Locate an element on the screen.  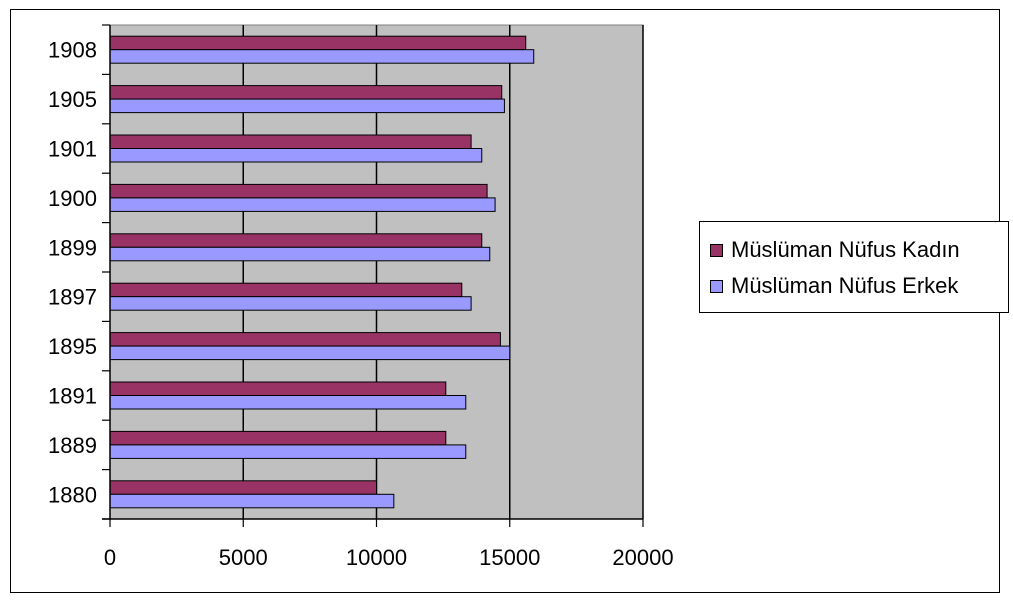
y-tick-label: 1895 is located at coordinates (72, 346).